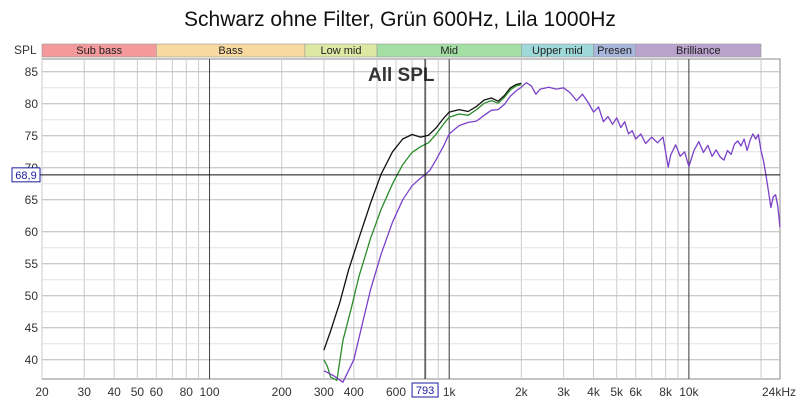 The image size is (800, 403). Describe the element at coordinates (282, 392) in the screenshot. I see `x-tick-label: 200` at that location.